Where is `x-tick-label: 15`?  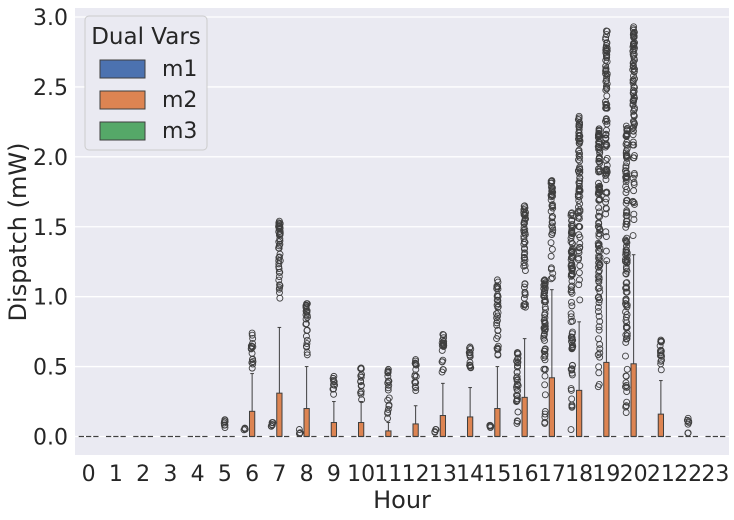
x-tick-label: 15 is located at coordinates (497, 474).